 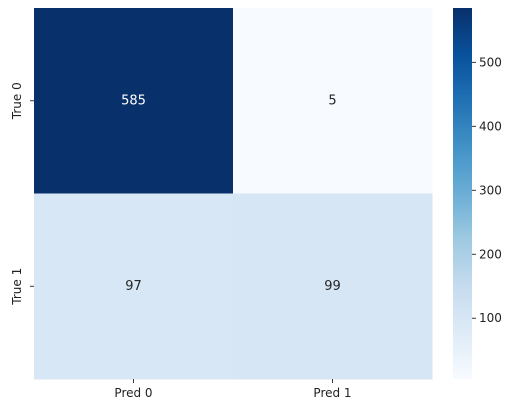 I want to click on colorbar-tick-label: 200, so click(x=490, y=254).